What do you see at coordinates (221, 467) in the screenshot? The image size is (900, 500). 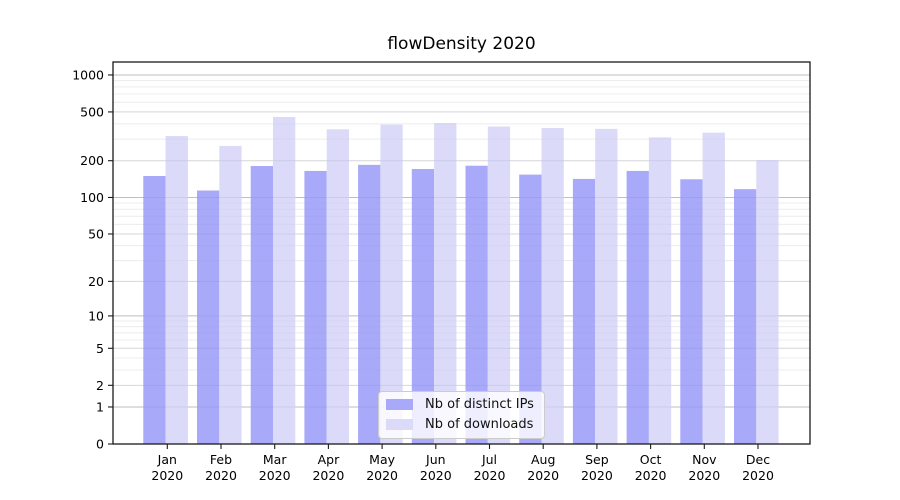 I see `x-tick-label: Feb 2020` at bounding box center [221, 467].